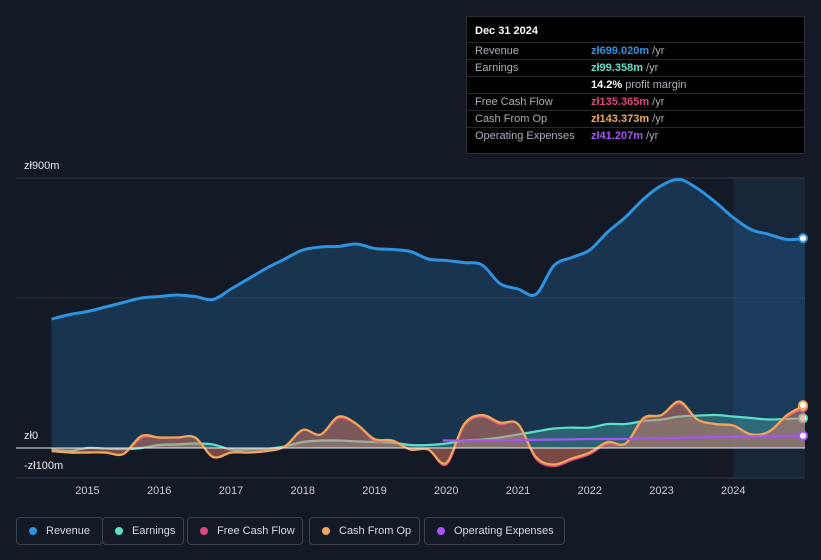 Image resolution: width=821 pixels, height=560 pixels. I want to click on legend-label: Revenue, so click(68, 531).